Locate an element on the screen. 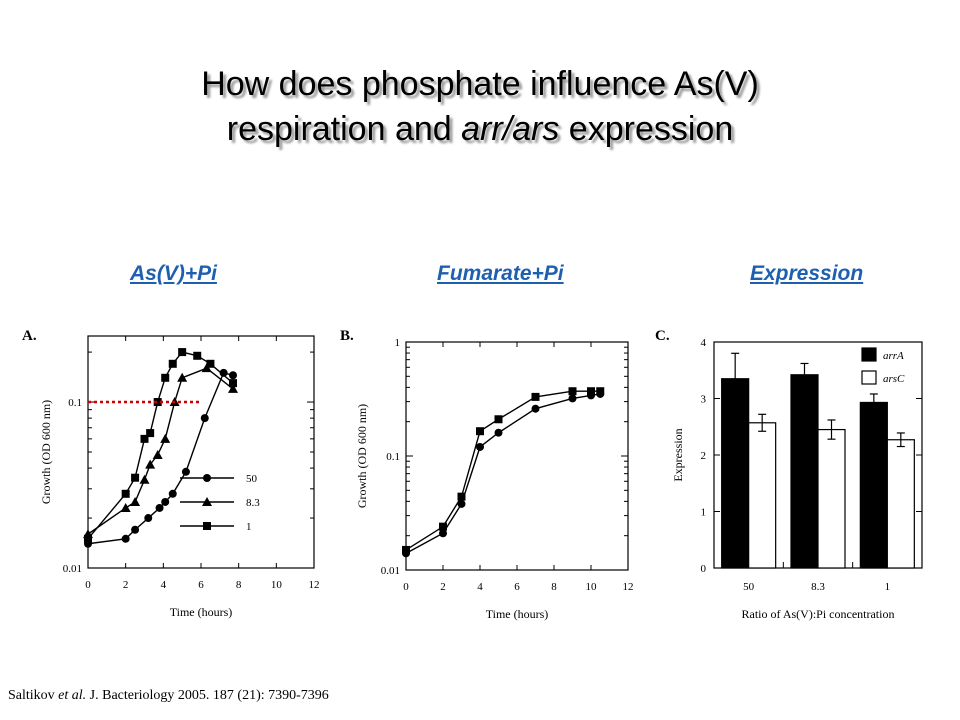 The height and width of the screenshot is (720, 960). legend-label: 1 is located at coordinates (249, 527).